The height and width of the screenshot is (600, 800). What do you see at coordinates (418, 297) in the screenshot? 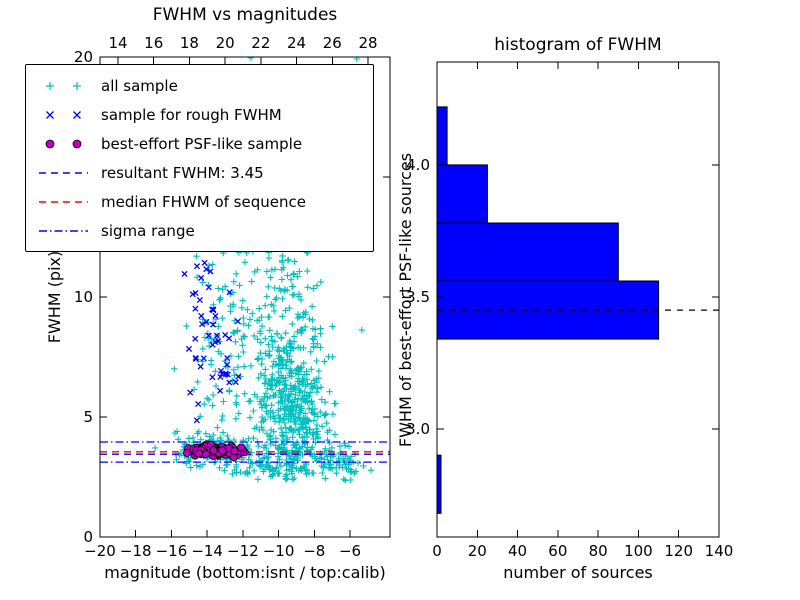
I see `svg-text: 3.5` at bounding box center [418, 297].